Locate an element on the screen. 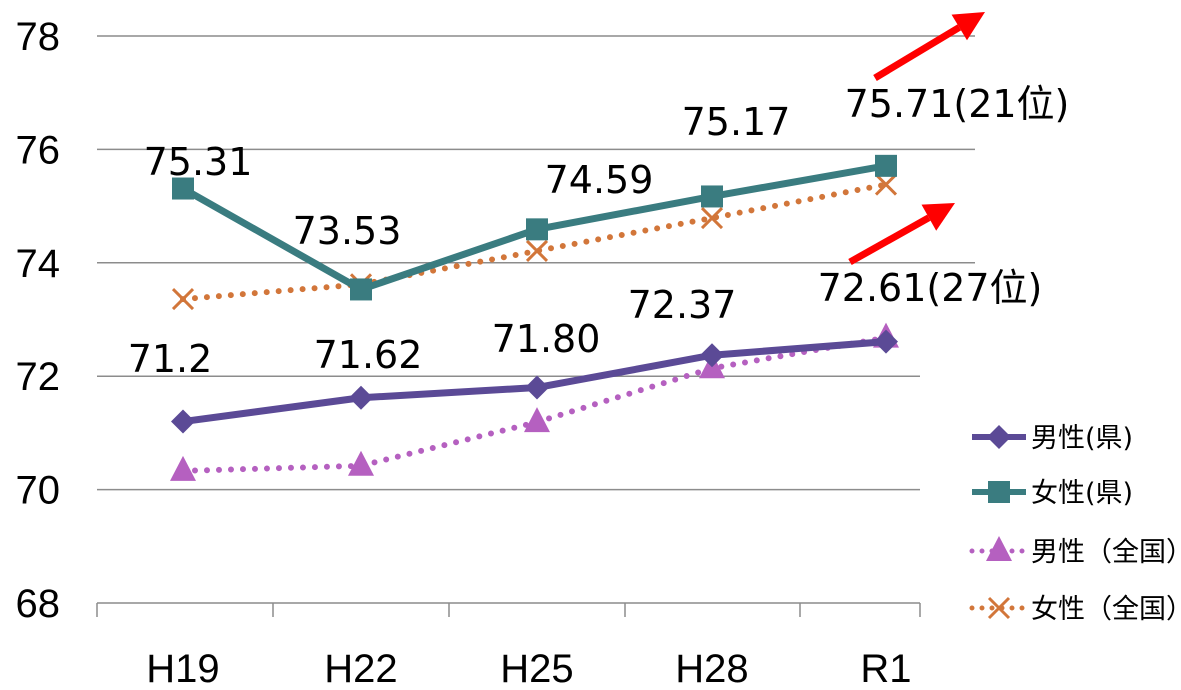 The height and width of the screenshot is (690, 1181). y-tick-label: 68 is located at coordinates (38, 604).